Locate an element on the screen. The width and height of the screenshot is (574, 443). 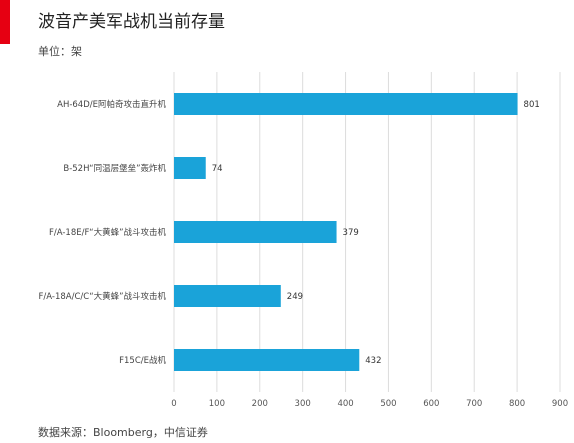
x-tick-label: 0 is located at coordinates (173, 404).